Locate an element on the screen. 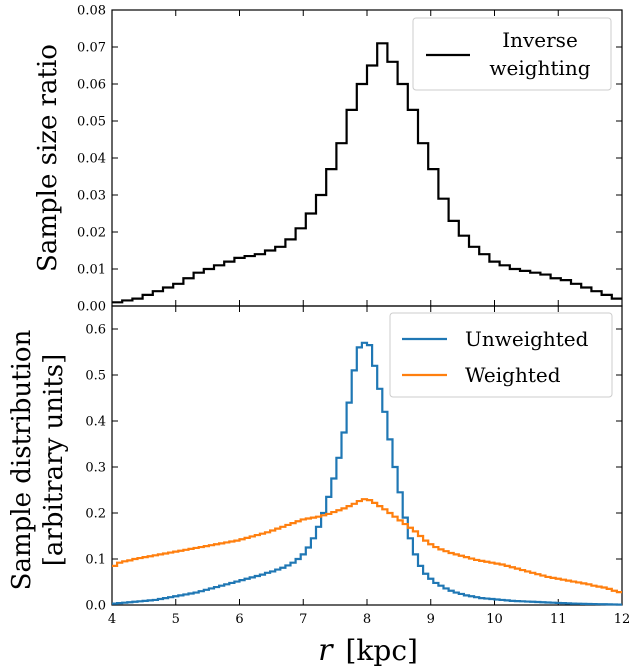  x-tick-label: 6 is located at coordinates (239, 619).